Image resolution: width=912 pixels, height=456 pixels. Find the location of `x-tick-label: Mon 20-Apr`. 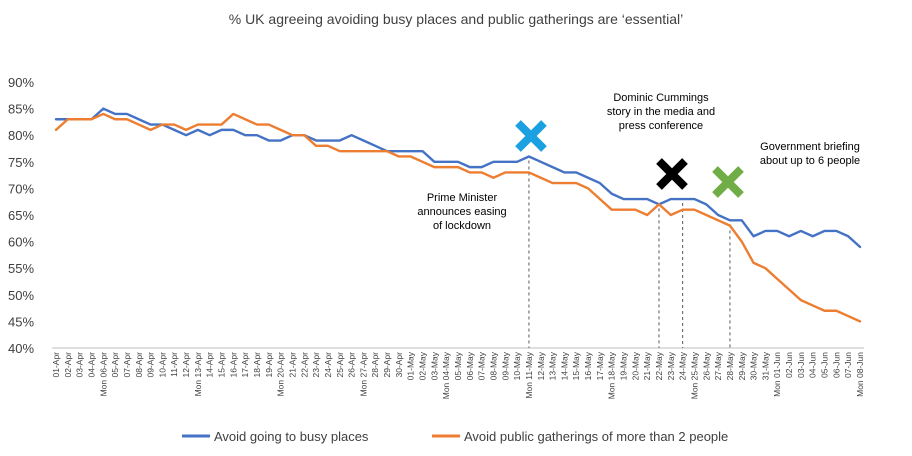

x-tick-label: Mon 20-Apr is located at coordinates (281, 374).